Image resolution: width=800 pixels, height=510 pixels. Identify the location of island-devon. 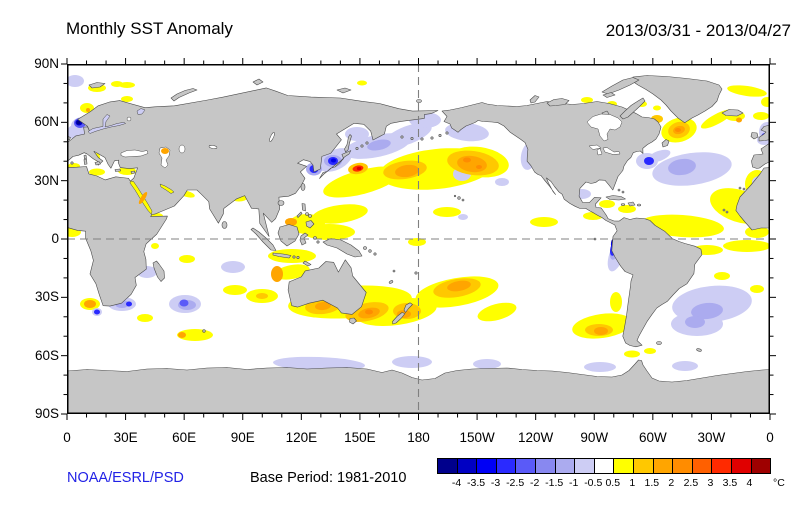
(609, 95).